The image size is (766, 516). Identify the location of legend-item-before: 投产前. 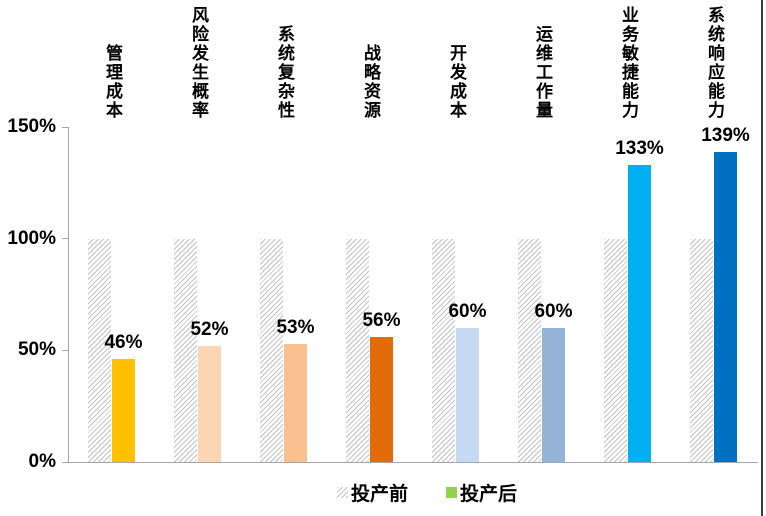
(372, 492).